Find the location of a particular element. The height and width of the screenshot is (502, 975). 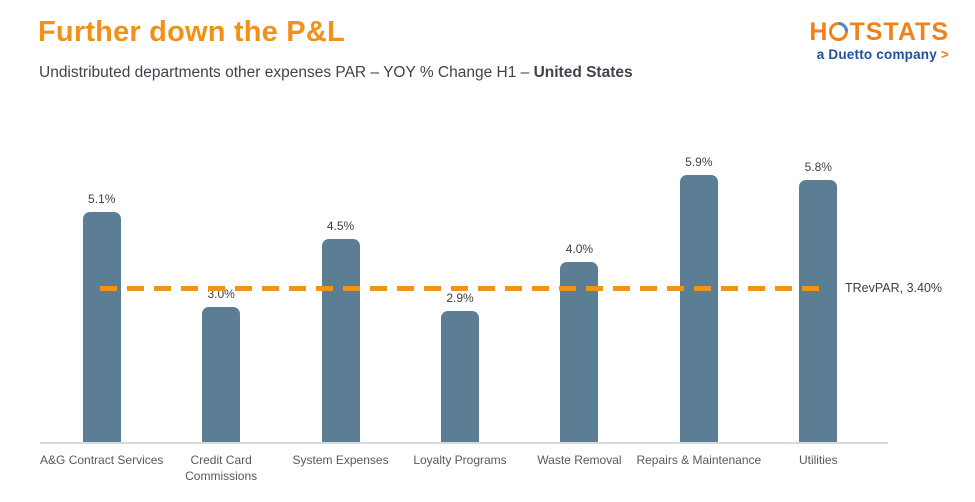

chevron-right-icon: > is located at coordinates (944, 54).